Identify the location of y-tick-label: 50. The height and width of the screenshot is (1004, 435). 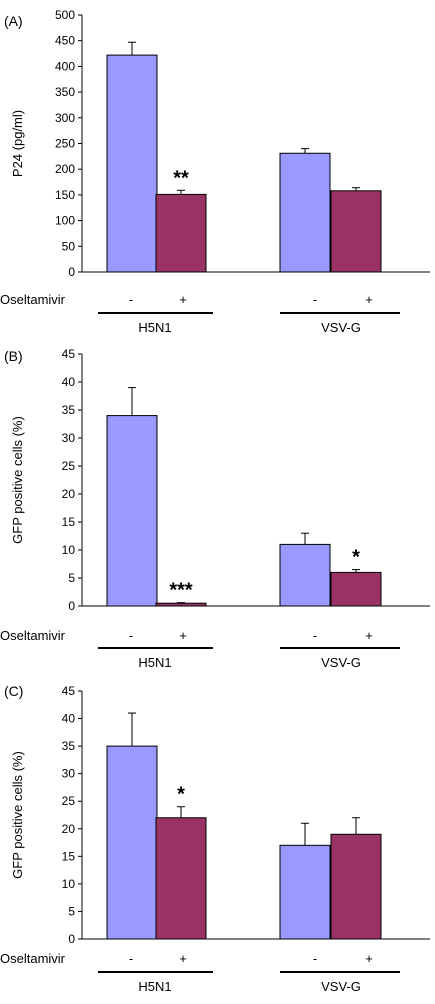
(69, 246).